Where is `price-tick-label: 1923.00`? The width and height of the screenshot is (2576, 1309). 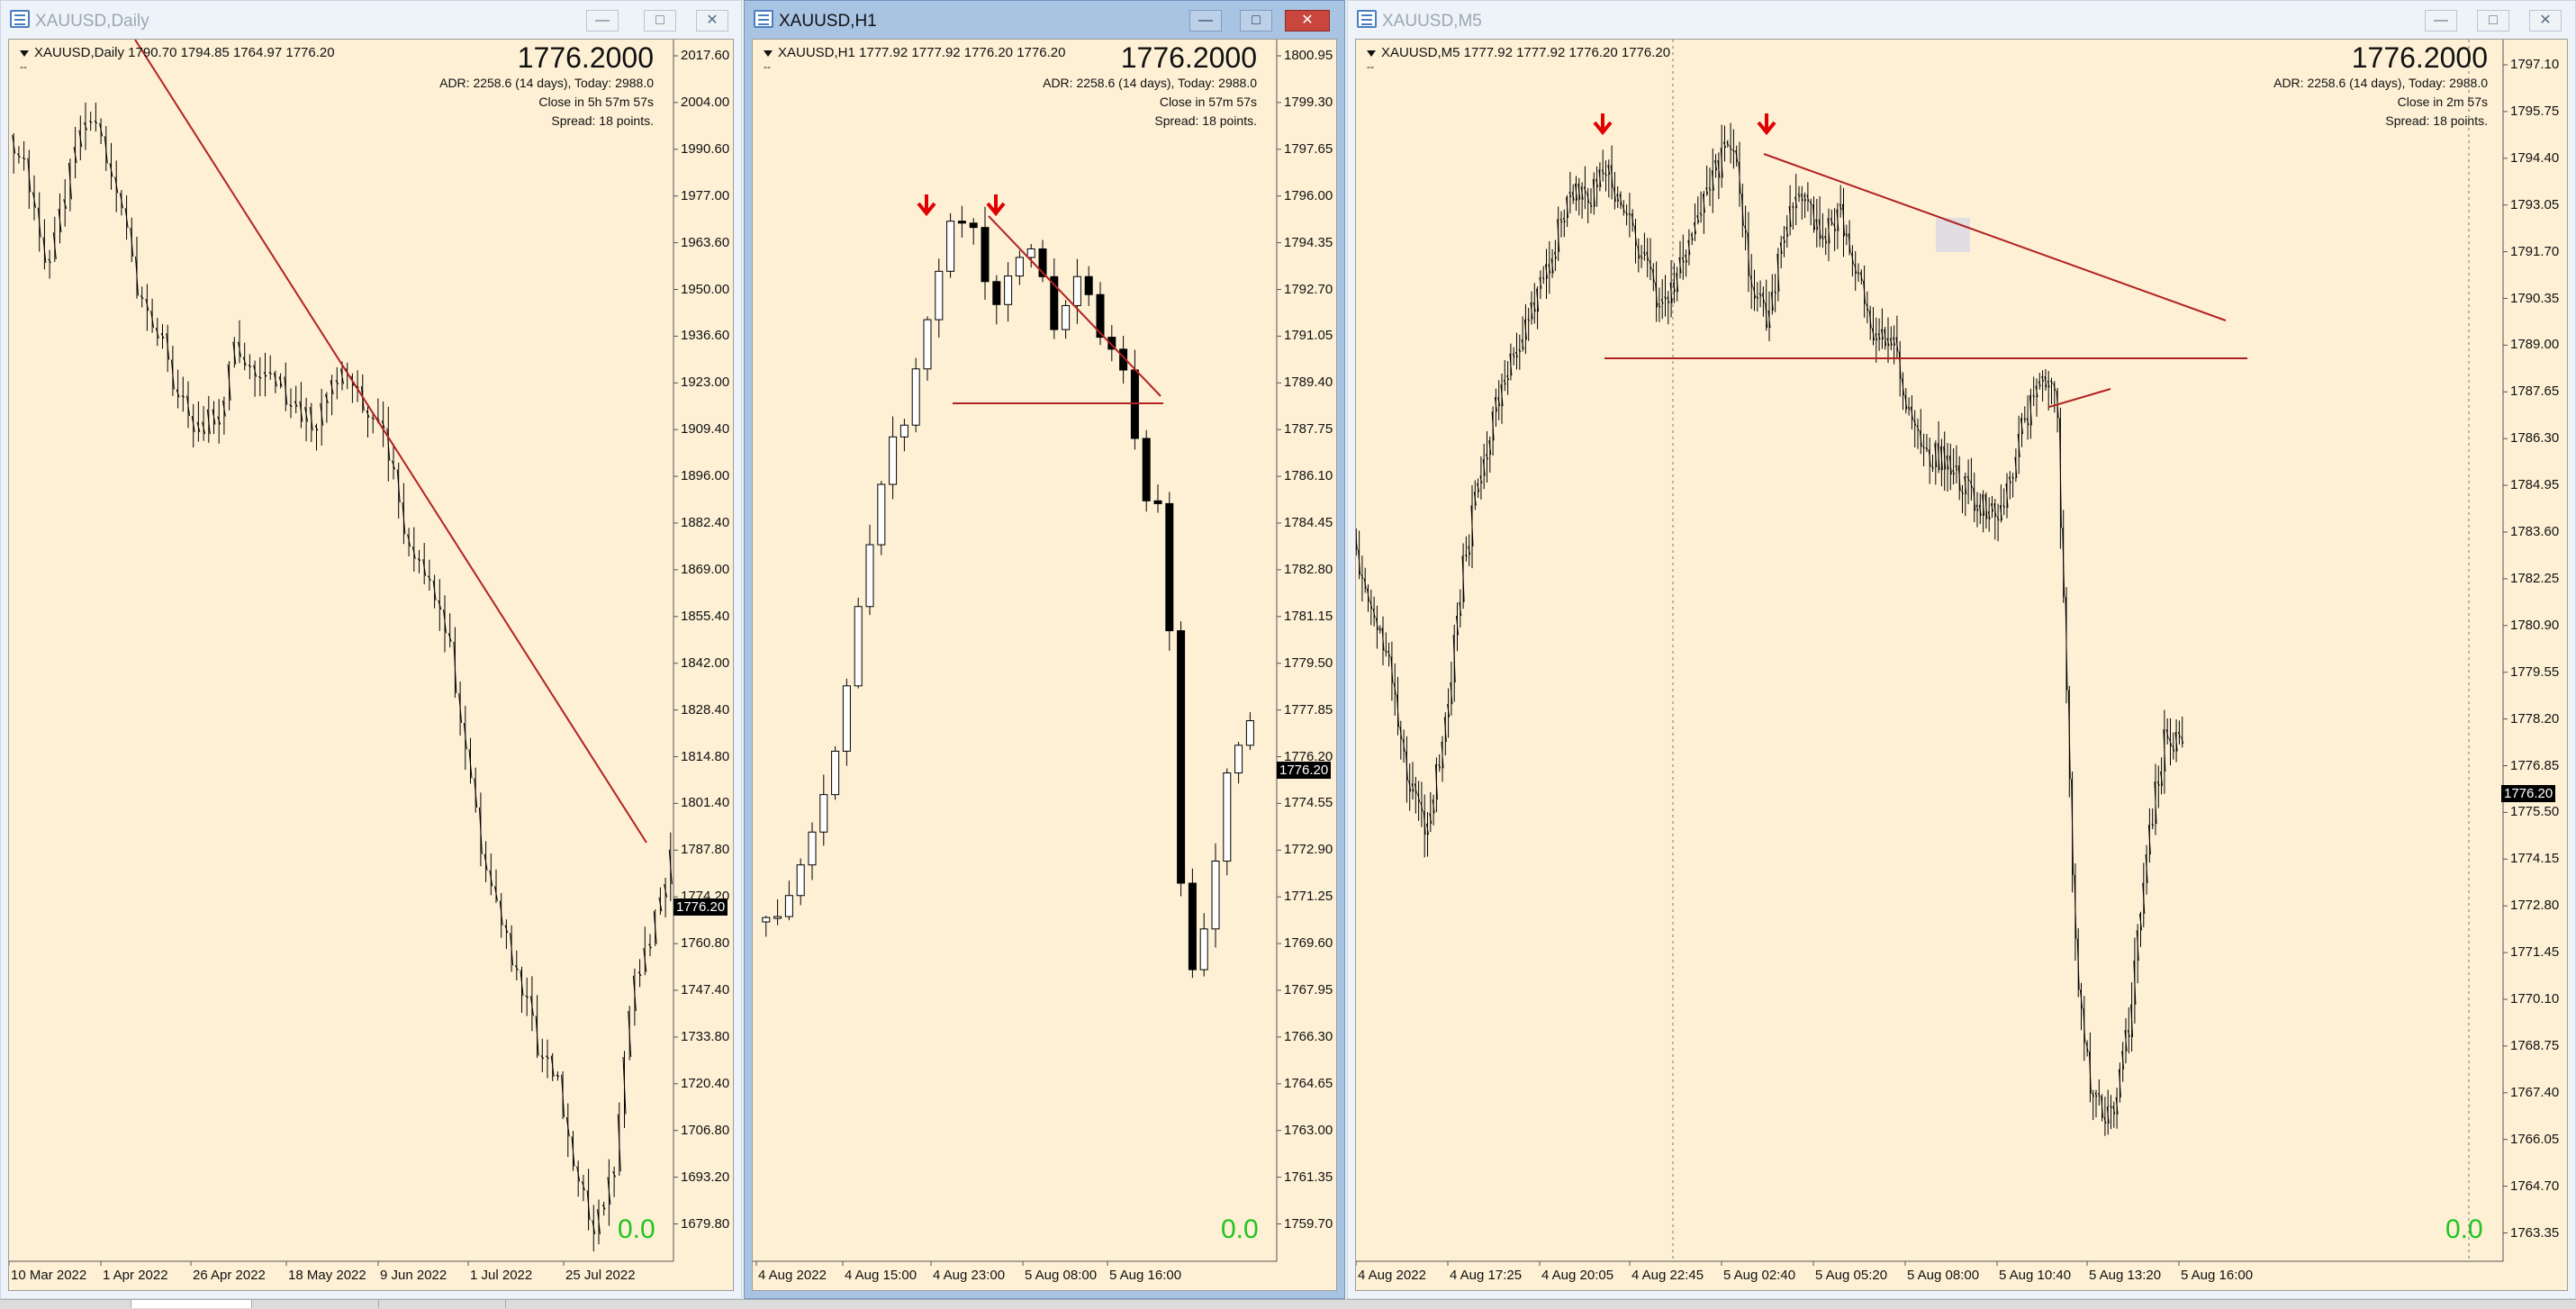 price-tick-label: 1923.00 is located at coordinates (705, 383).